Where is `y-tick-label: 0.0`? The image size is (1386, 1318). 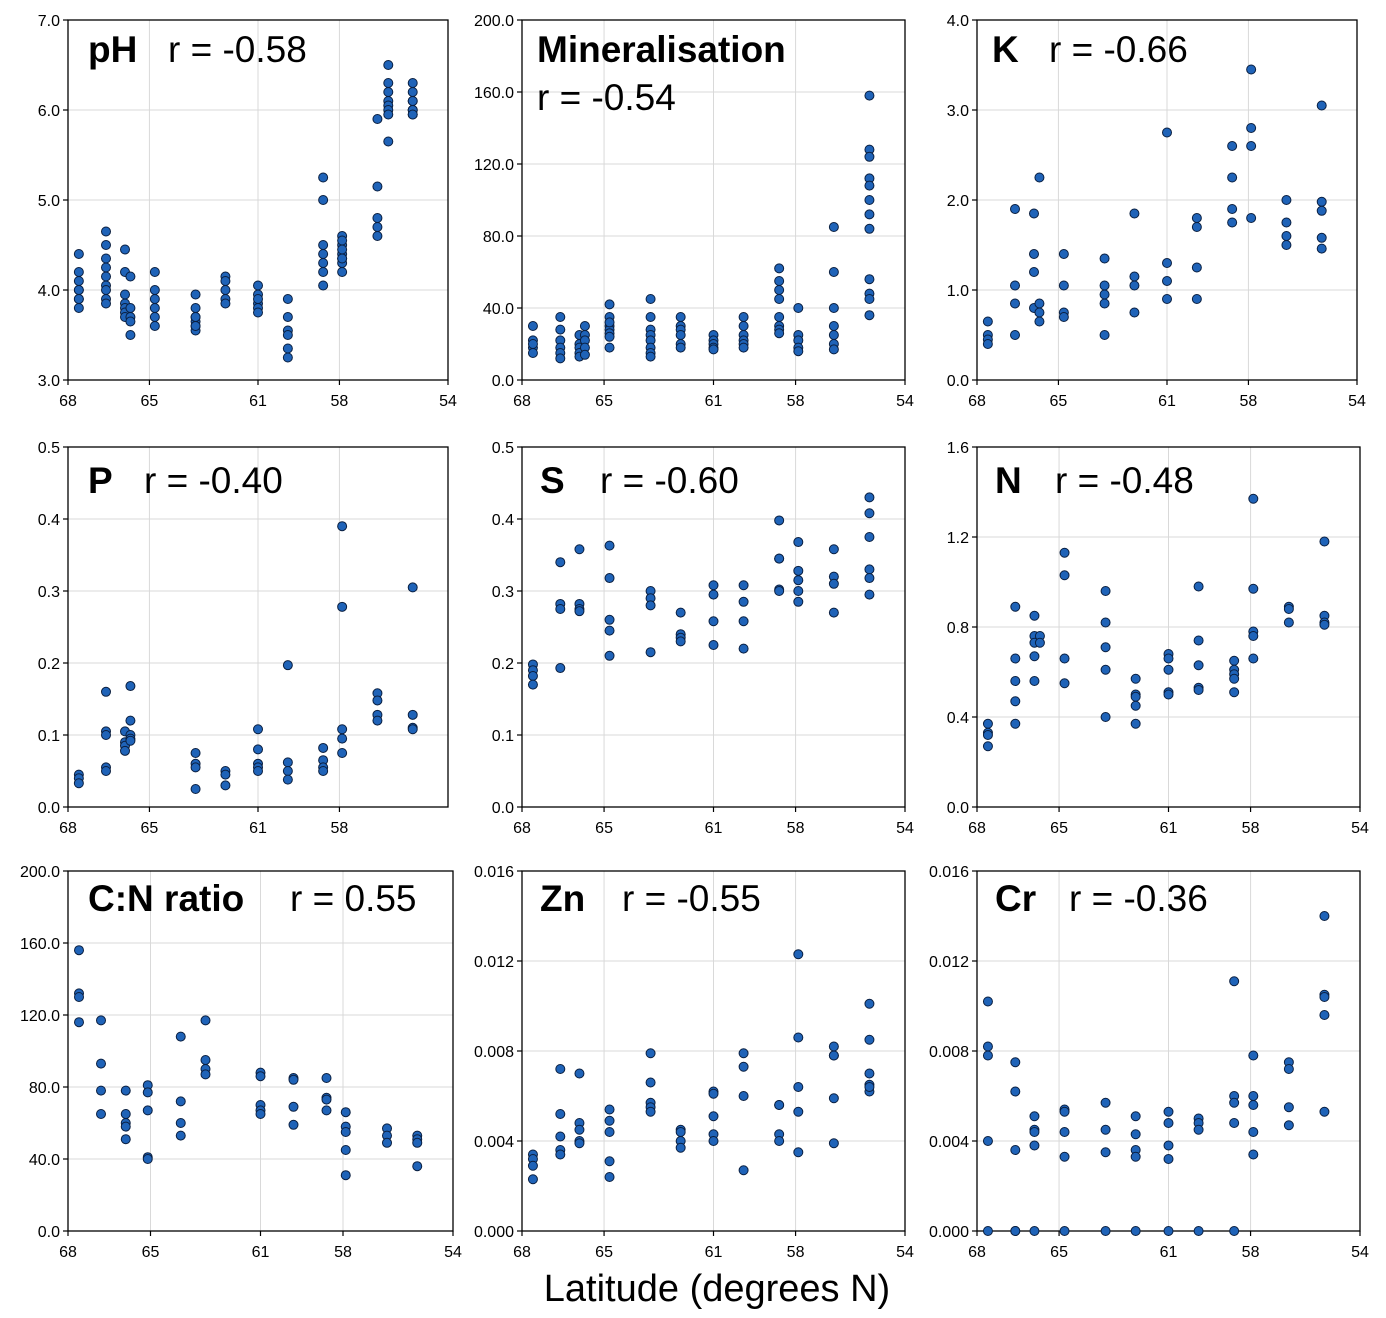 y-tick-label: 0.0 is located at coordinates (503, 808).